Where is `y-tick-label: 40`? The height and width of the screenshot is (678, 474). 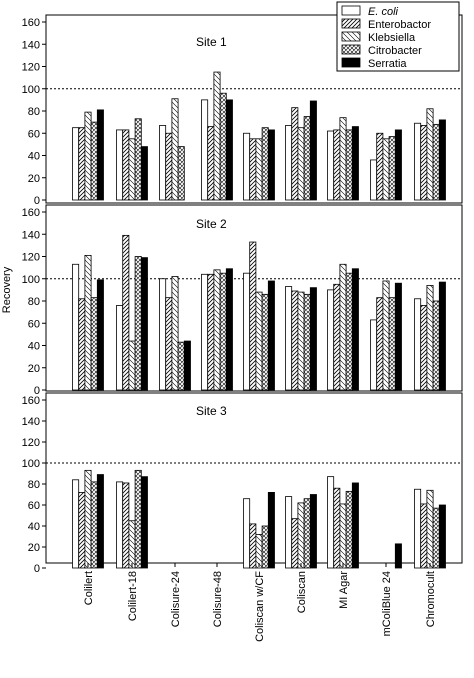 y-tick-label: 40 is located at coordinates (34, 157).